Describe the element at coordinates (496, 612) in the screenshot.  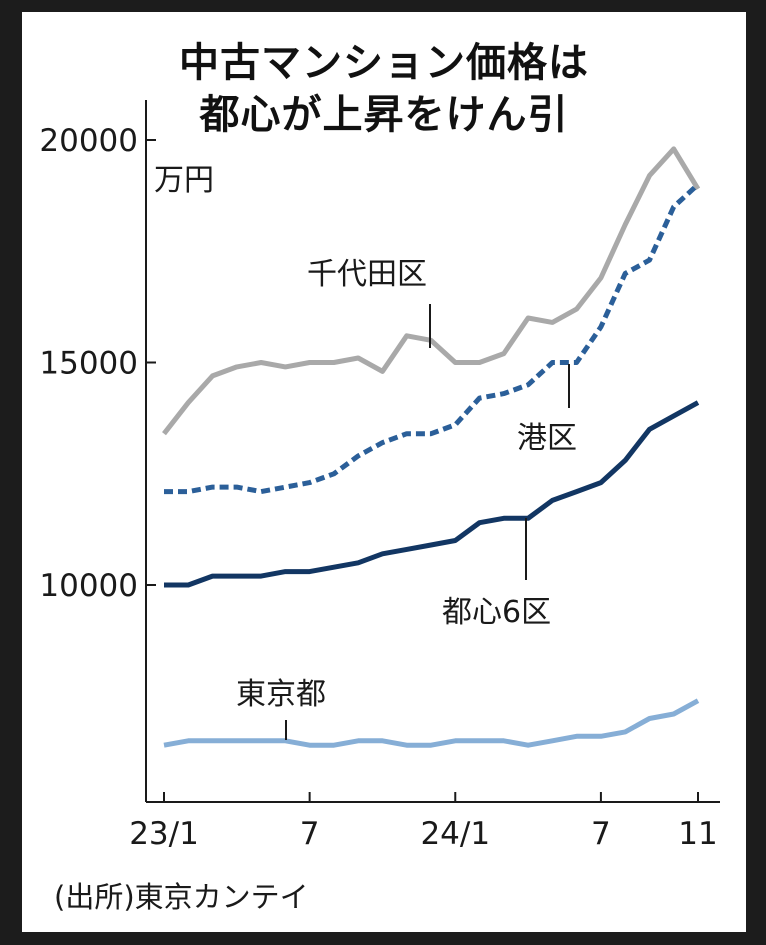
I see `series-label: 都心6区` at that location.